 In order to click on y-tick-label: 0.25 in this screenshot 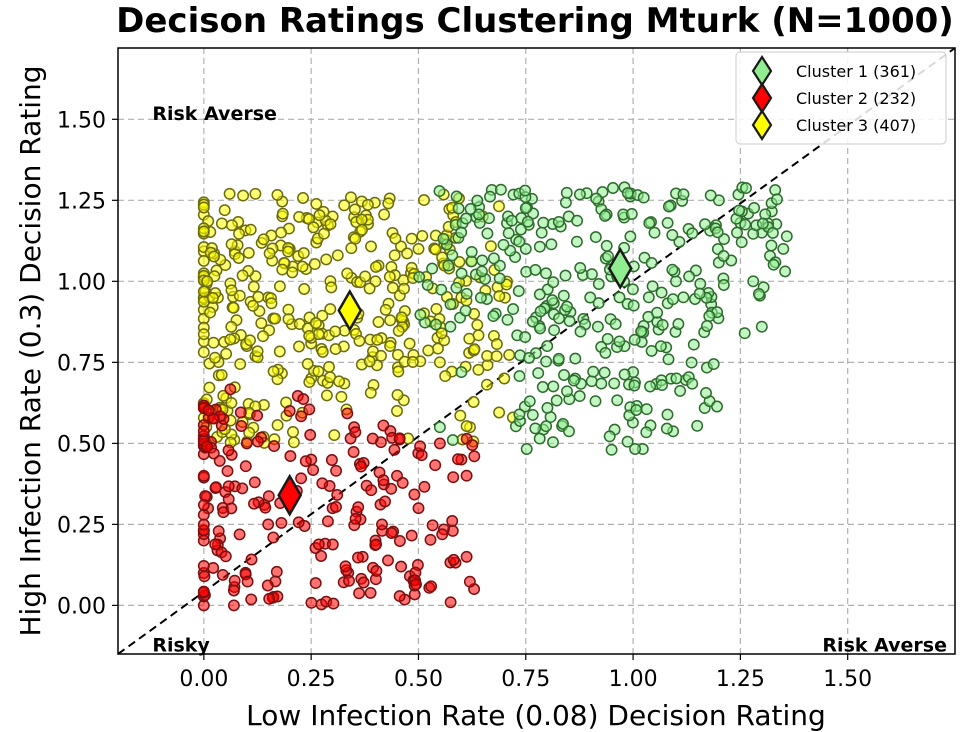, I will do `click(81, 525)`.